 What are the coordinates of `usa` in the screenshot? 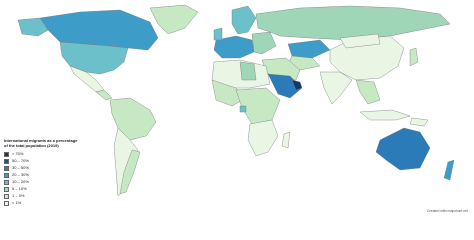 It's located at (94, 58).